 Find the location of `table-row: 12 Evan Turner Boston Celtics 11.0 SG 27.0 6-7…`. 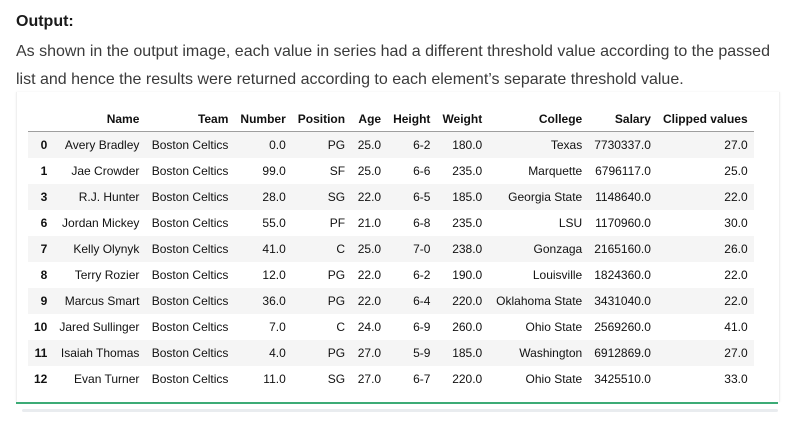

table-row: 12 Evan Turner Boston Celtics 11.0 SG 27.0 6-7… is located at coordinates (391, 379).